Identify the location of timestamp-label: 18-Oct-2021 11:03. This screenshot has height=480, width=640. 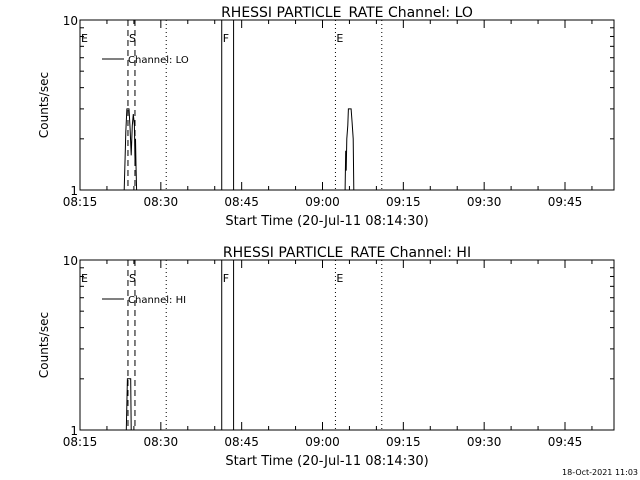
(600, 472).